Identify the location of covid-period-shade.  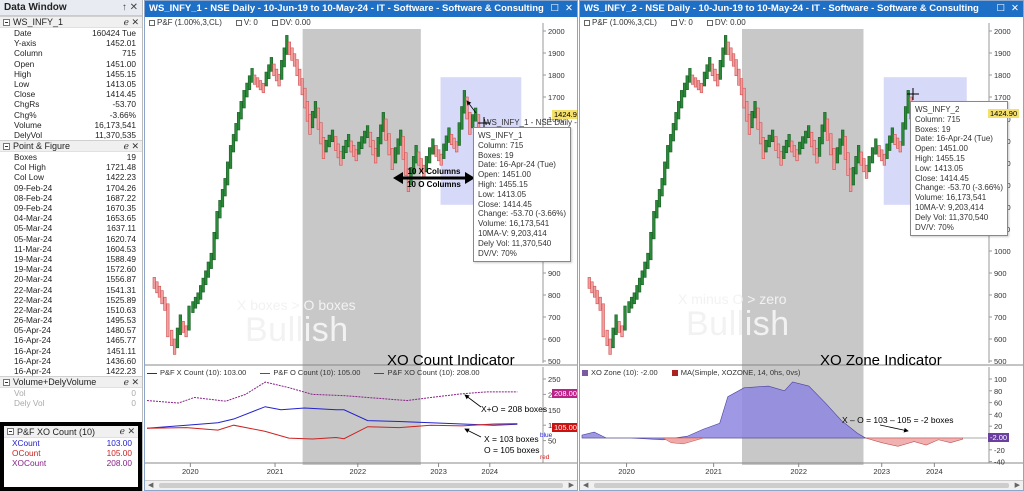
(361, 247).